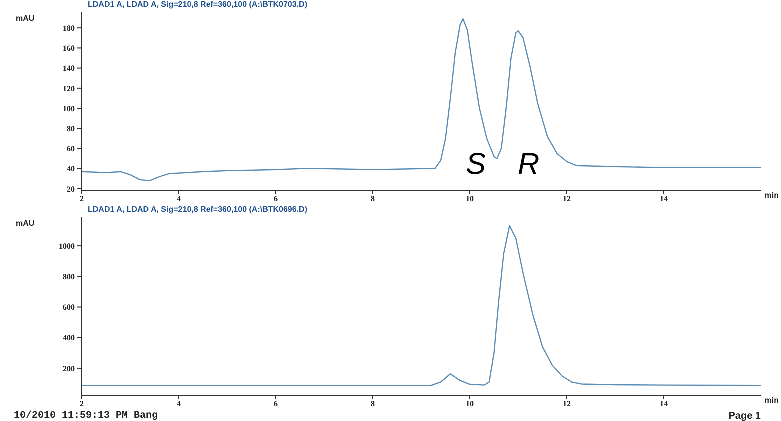  I want to click on annotation: S, so click(476, 164).